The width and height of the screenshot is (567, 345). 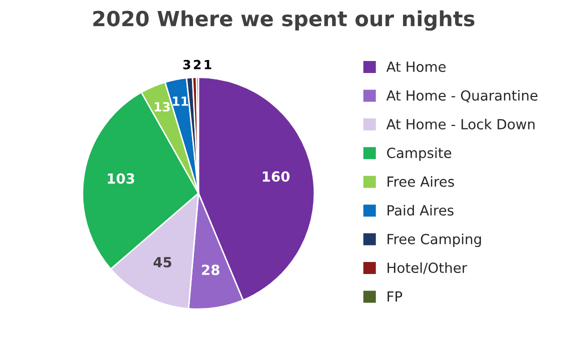 I want to click on legend-label: At Home - Lock Down, so click(x=460, y=124).